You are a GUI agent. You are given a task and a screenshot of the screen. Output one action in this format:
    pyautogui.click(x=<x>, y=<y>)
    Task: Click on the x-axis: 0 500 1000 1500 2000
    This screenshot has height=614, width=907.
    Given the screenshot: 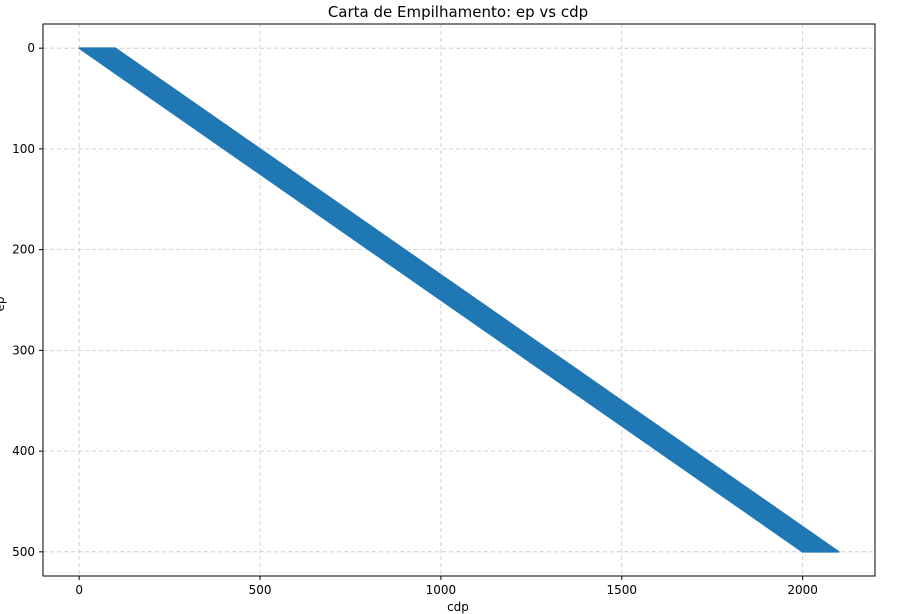 What is the action you would take?
    pyautogui.click(x=446, y=586)
    